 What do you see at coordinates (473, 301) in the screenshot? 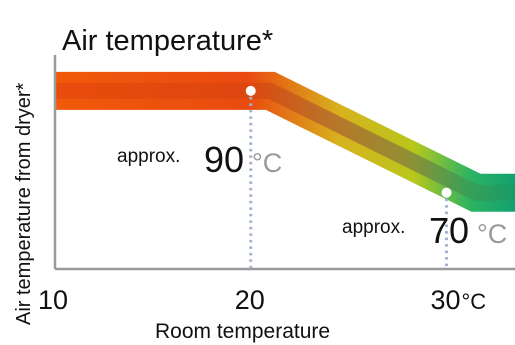
I see `x-tick-unit: °C` at bounding box center [473, 301].